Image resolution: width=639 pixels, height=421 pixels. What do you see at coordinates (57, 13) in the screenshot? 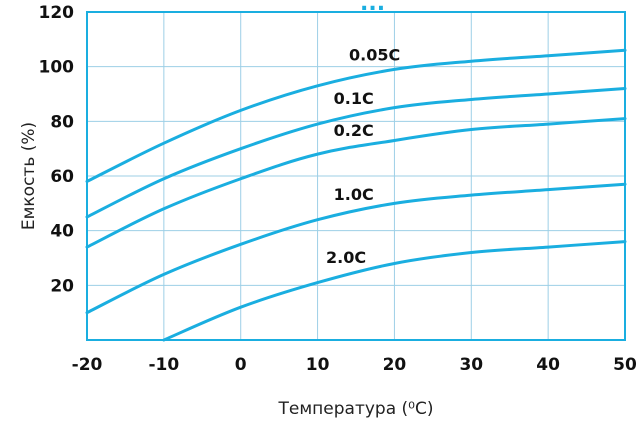
I see `y-tick-label: 120` at bounding box center [57, 13].